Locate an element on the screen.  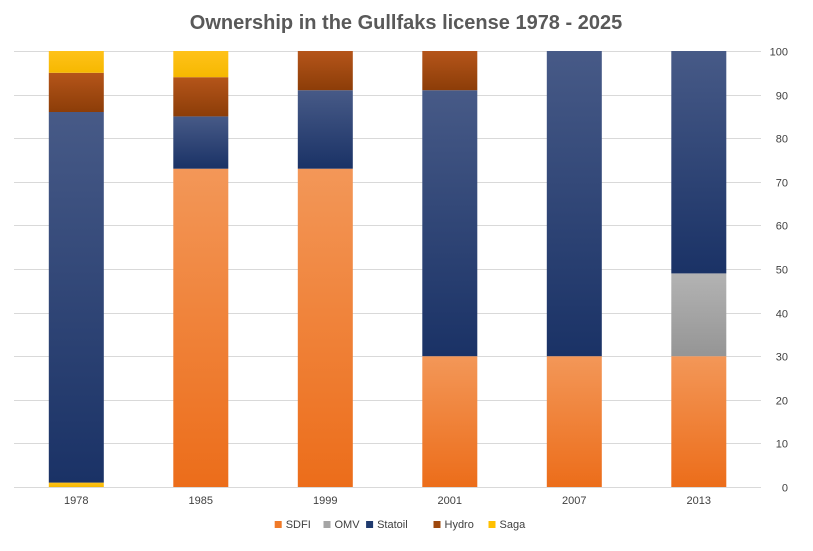
y-tick-label: 40 is located at coordinates (782, 315).